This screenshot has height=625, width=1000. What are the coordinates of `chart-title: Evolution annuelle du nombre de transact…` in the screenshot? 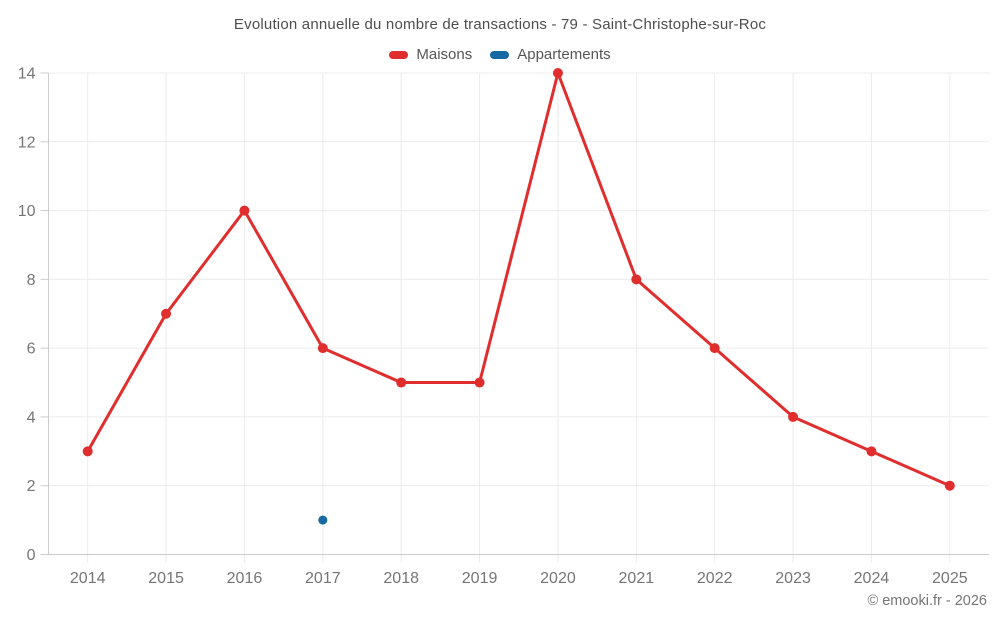 It's located at (500, 24).